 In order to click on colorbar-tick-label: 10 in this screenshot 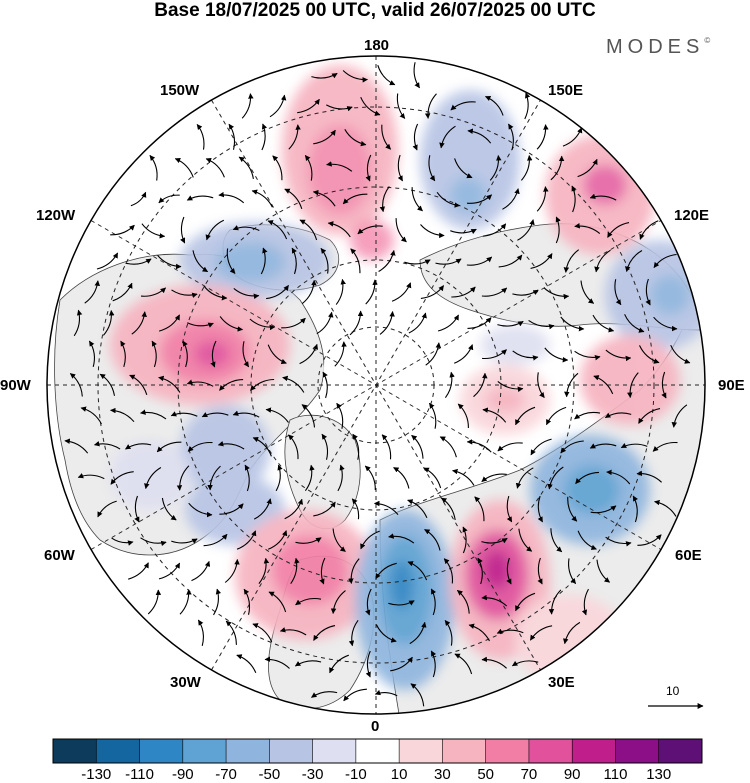, I will do `click(399, 774)`.